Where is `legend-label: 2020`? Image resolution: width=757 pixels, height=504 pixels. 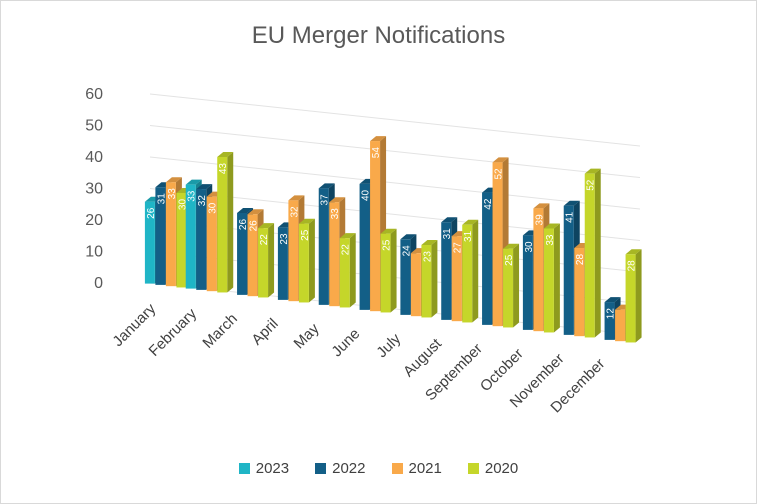 legend-label: 2020 is located at coordinates (501, 468).